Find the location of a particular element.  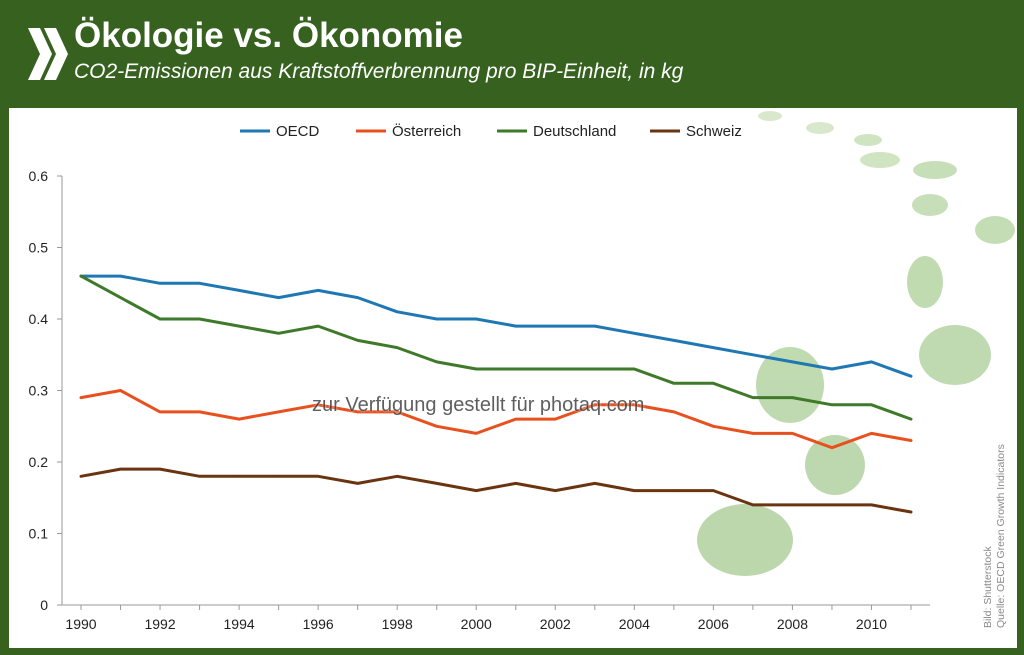

x-tick-label: 2010 is located at coordinates (871, 624).